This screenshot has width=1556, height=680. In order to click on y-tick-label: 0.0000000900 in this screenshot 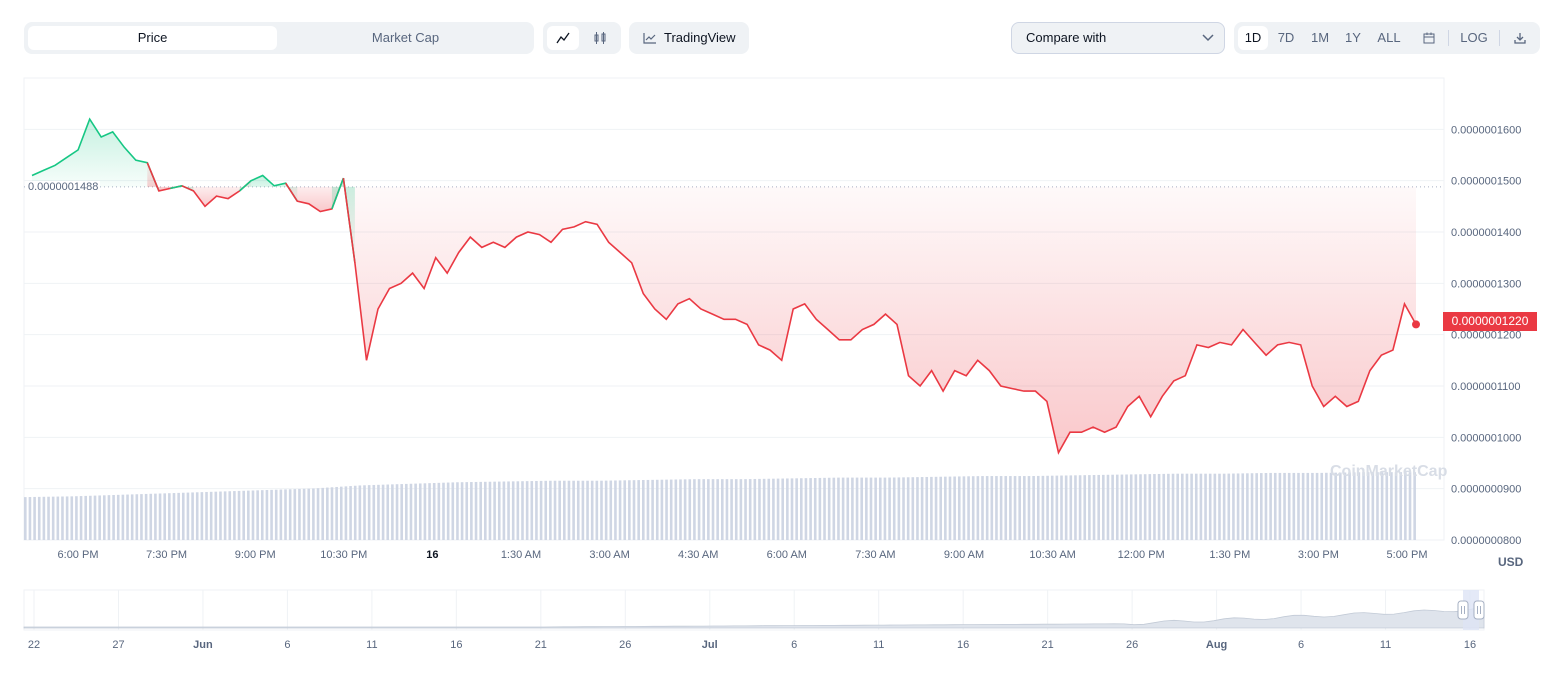, I will do `click(1486, 490)`.